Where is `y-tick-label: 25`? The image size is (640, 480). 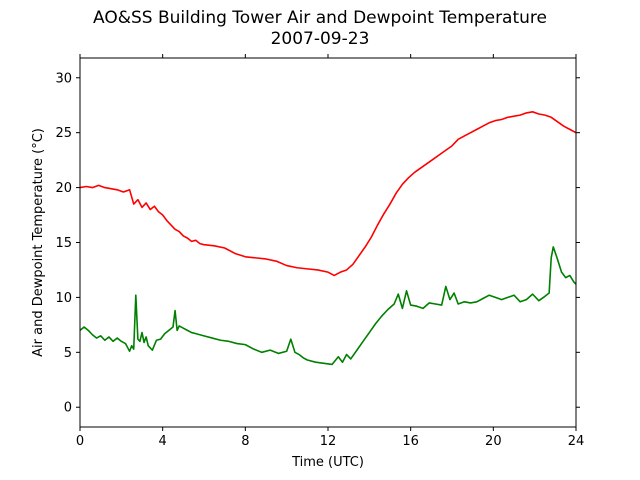 y-tick-label: 25 is located at coordinates (63, 133).